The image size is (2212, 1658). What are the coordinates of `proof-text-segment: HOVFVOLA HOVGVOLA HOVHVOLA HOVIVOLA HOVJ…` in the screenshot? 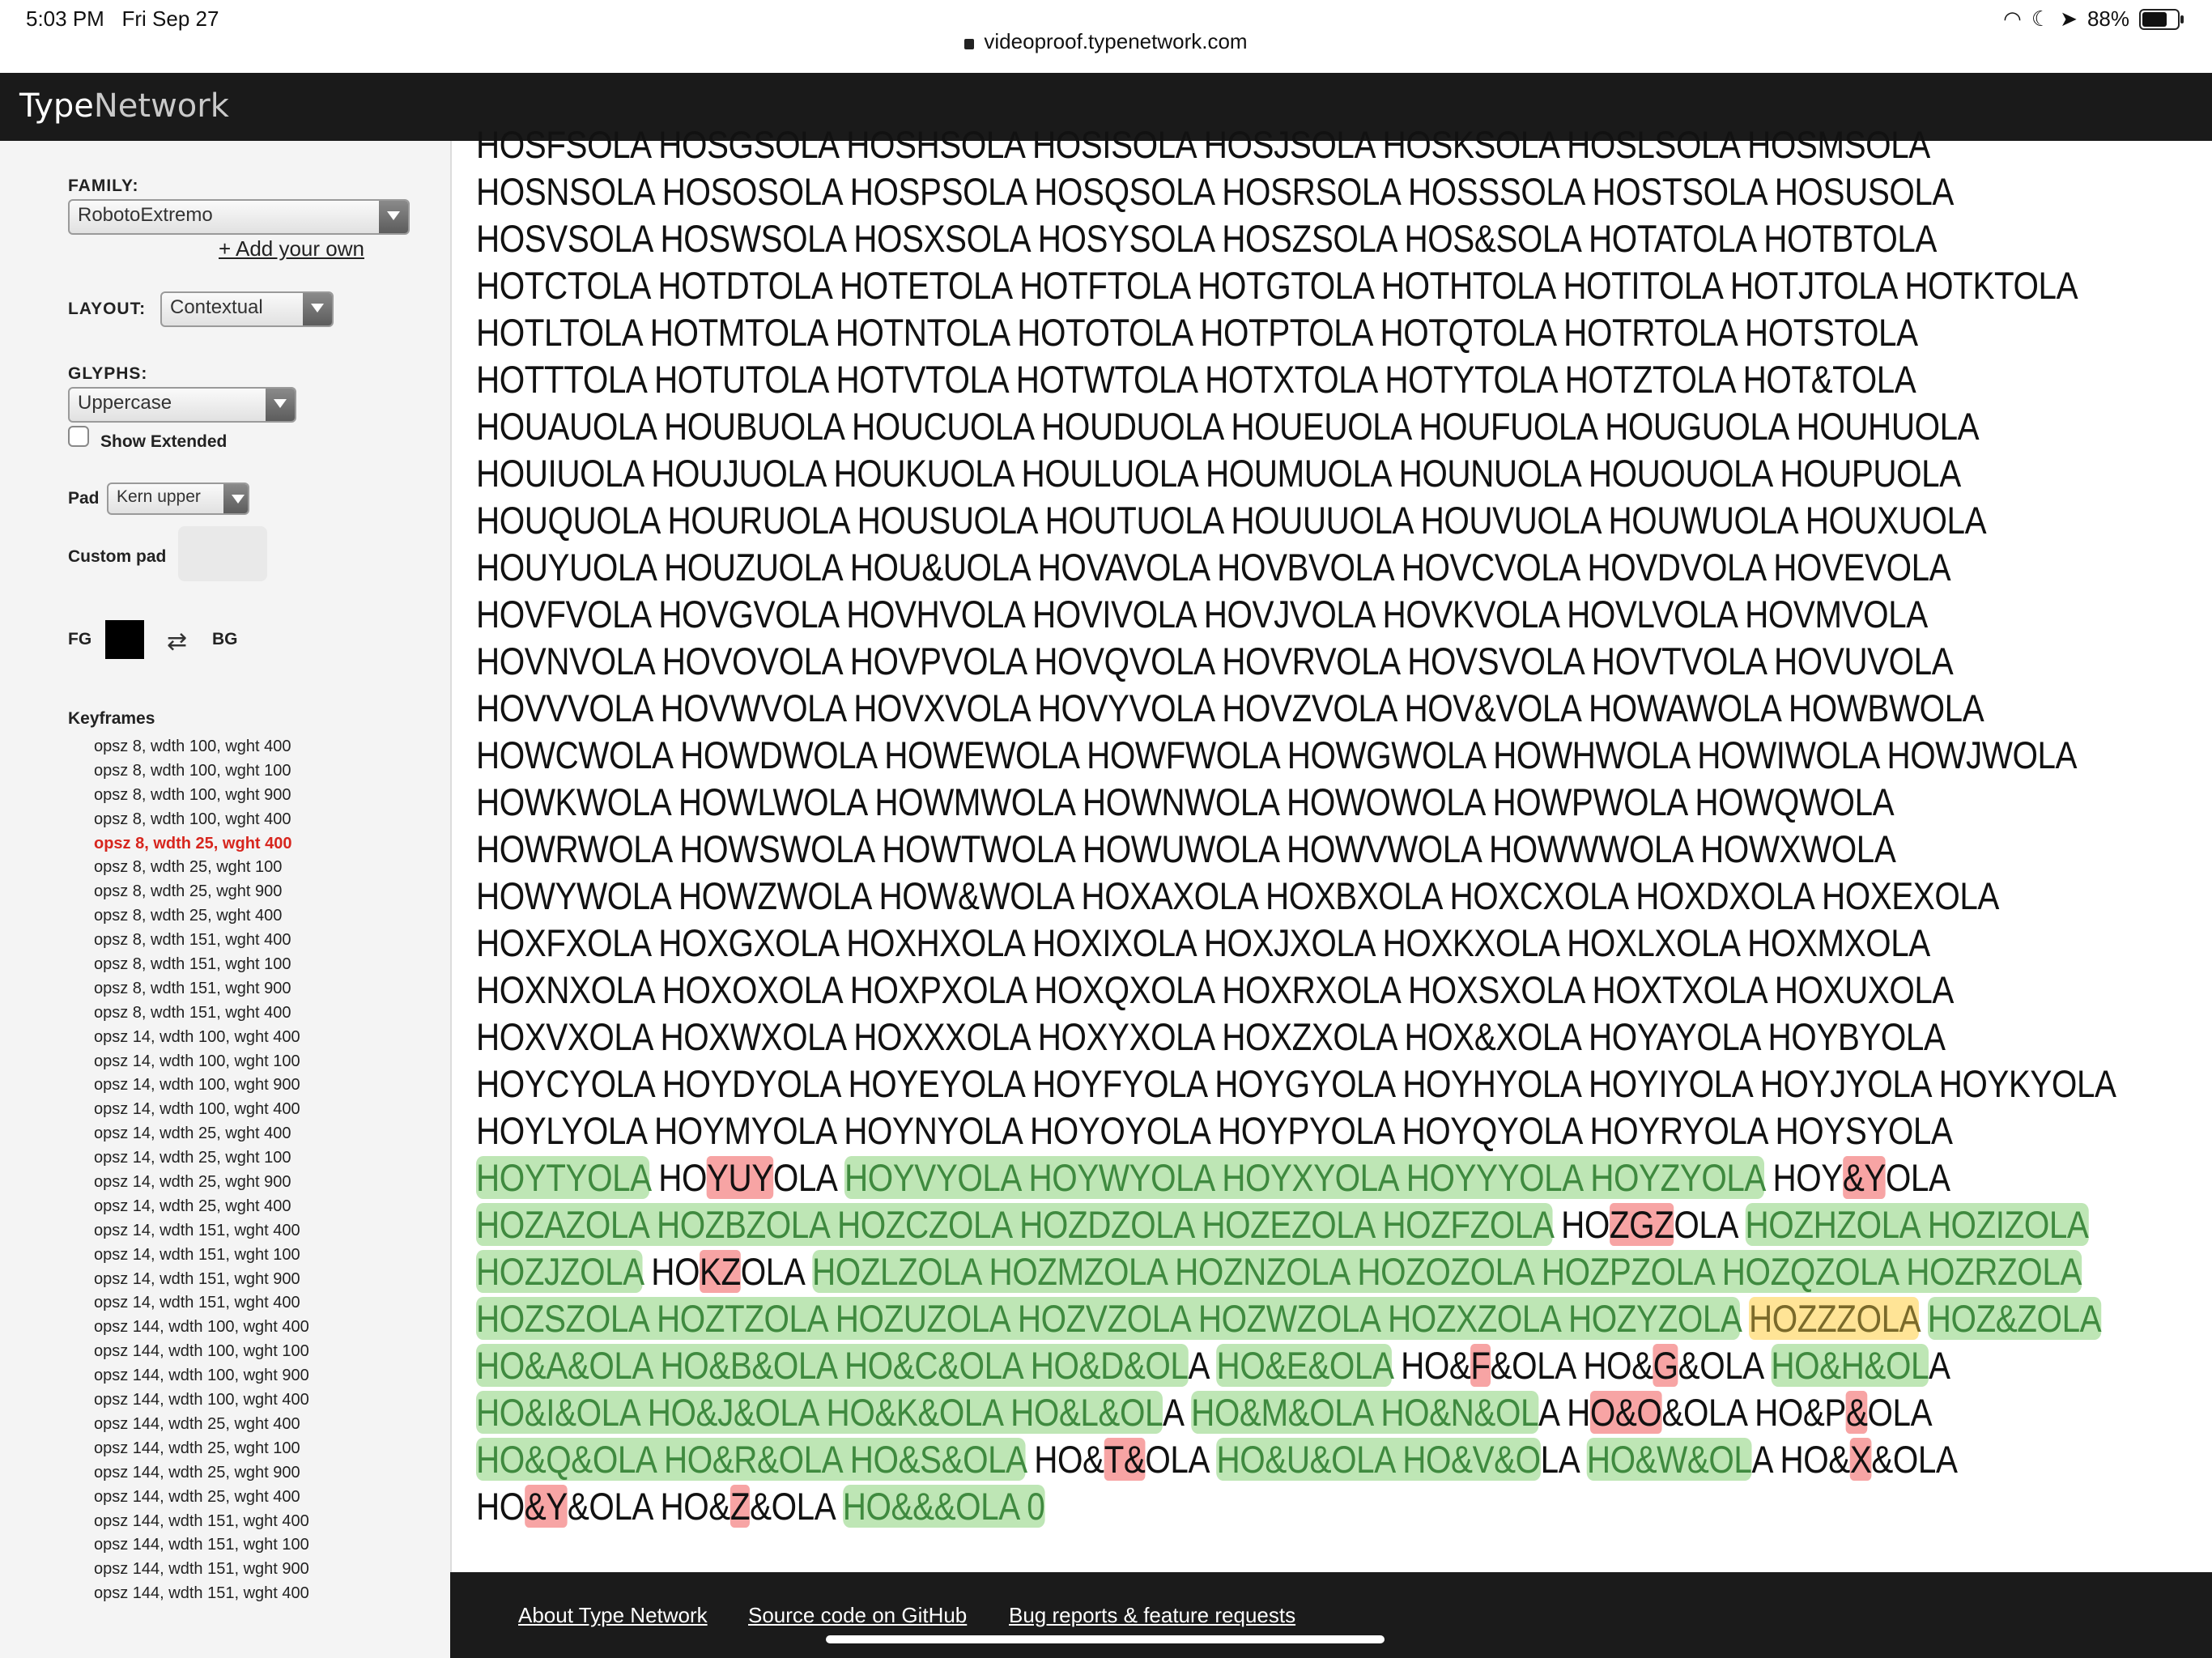 It's located at (1202, 614).